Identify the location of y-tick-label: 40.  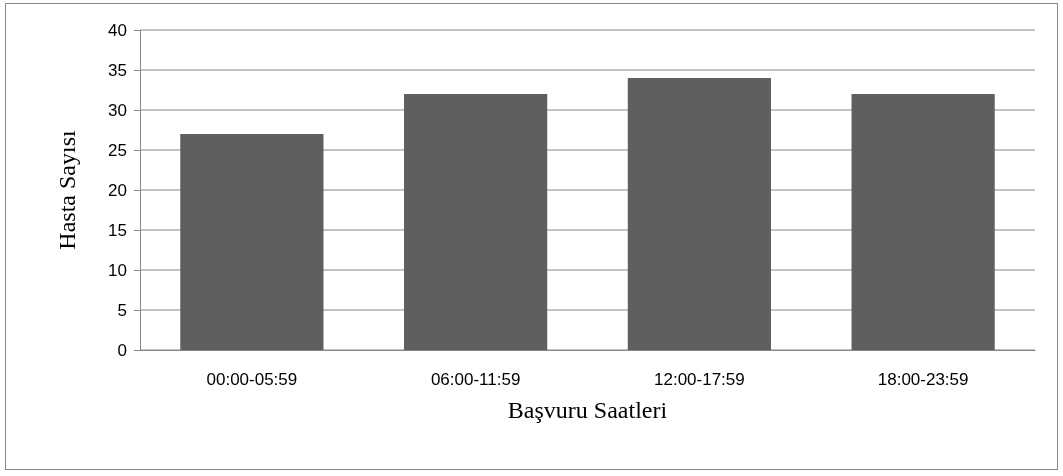
(117, 30).